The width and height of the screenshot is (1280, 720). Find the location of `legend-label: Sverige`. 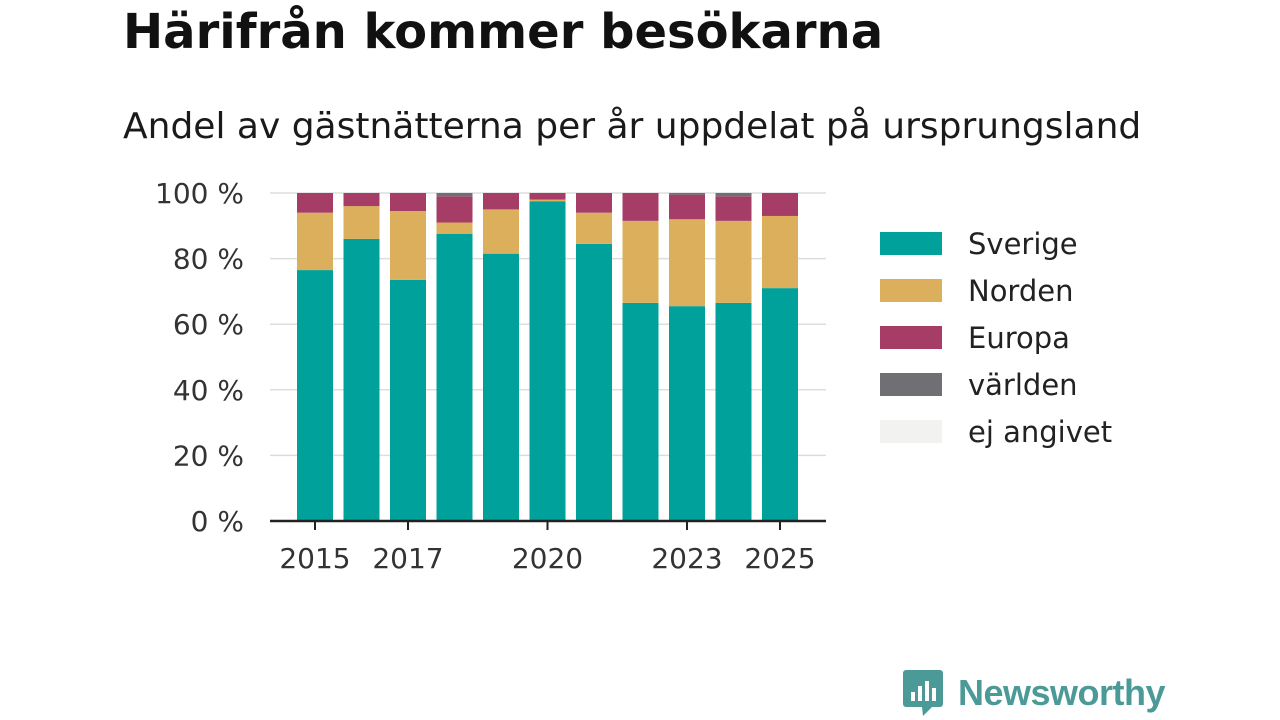

legend-label: Sverige is located at coordinates (1023, 243).